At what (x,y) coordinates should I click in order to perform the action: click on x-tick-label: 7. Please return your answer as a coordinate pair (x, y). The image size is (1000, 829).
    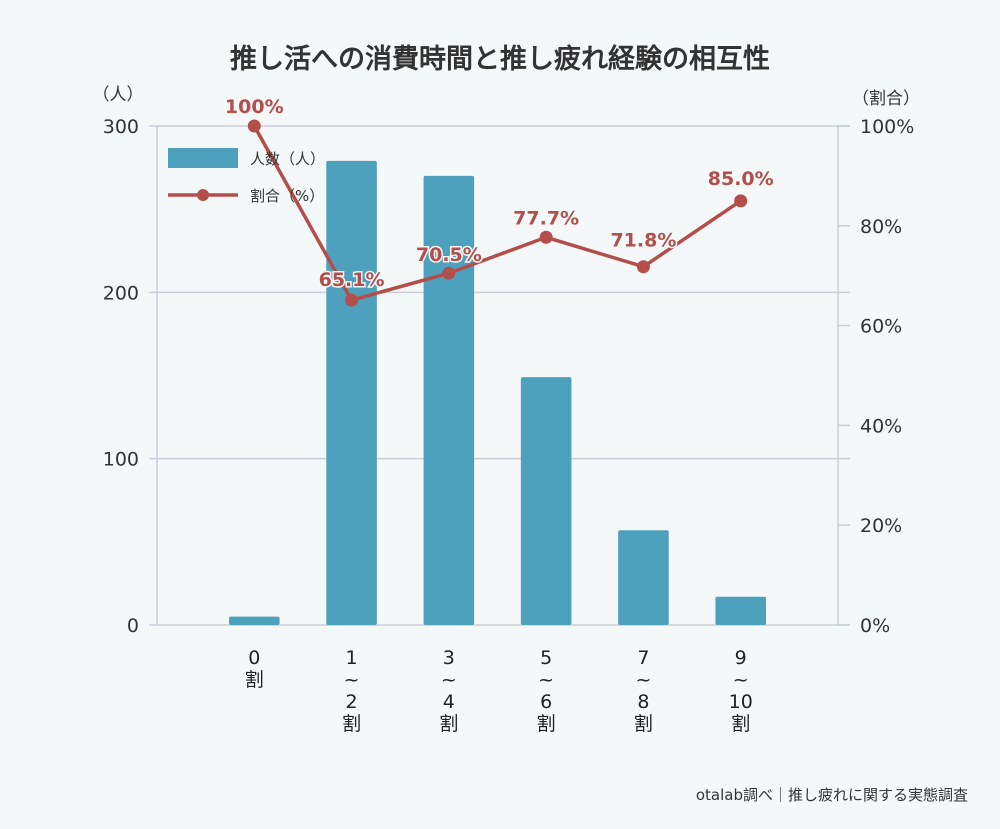
    Looking at the image, I should click on (643, 658).